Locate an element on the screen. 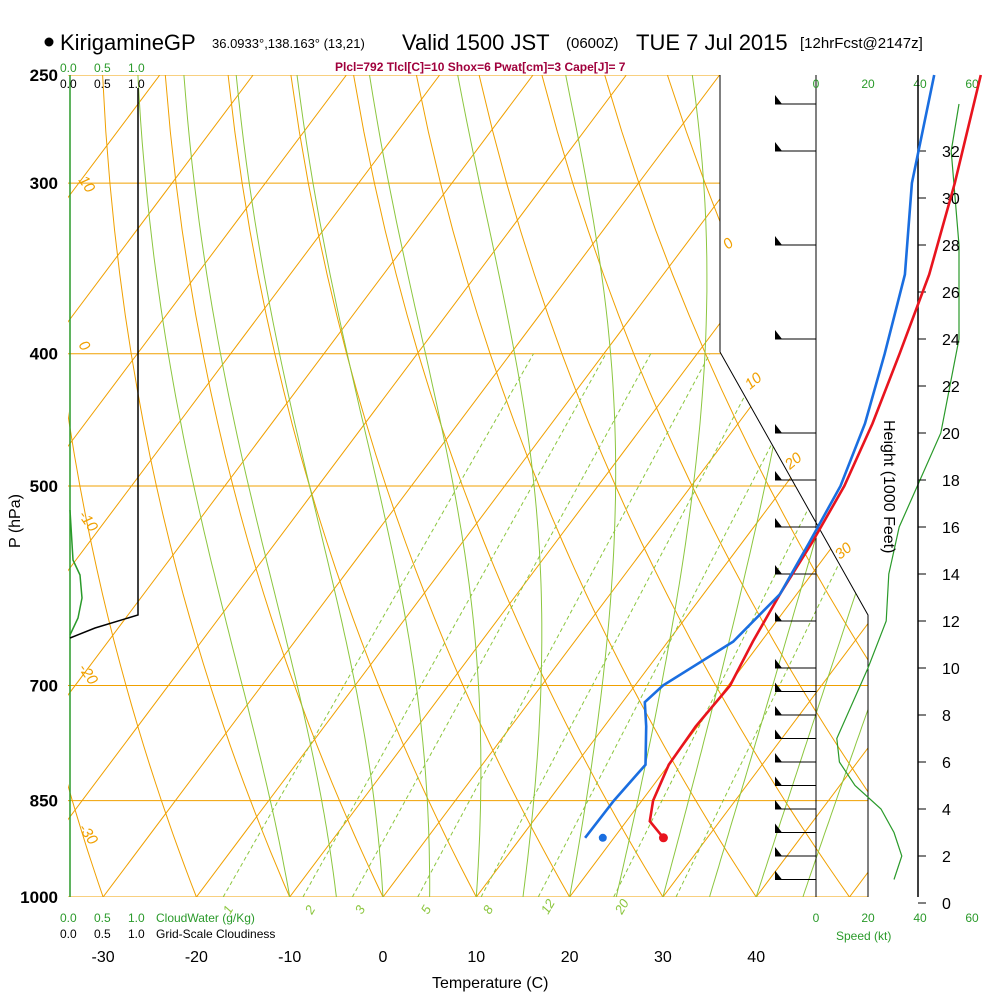  pressure-axis: 250 300 400 500 700 850 1000 is located at coordinates (39, 486).